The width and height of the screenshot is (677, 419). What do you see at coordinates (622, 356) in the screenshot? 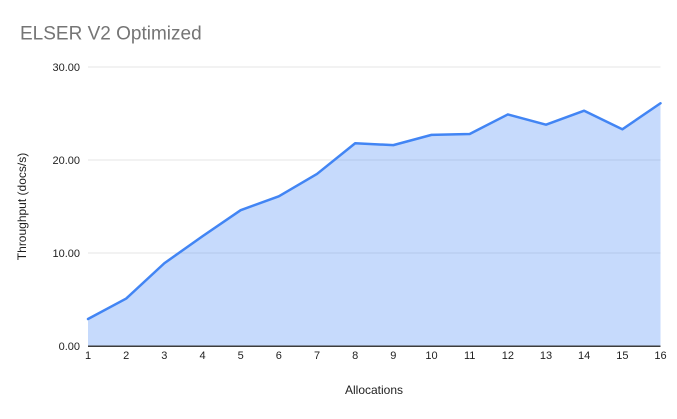
I see `x-tick-label: 15` at bounding box center [622, 356].